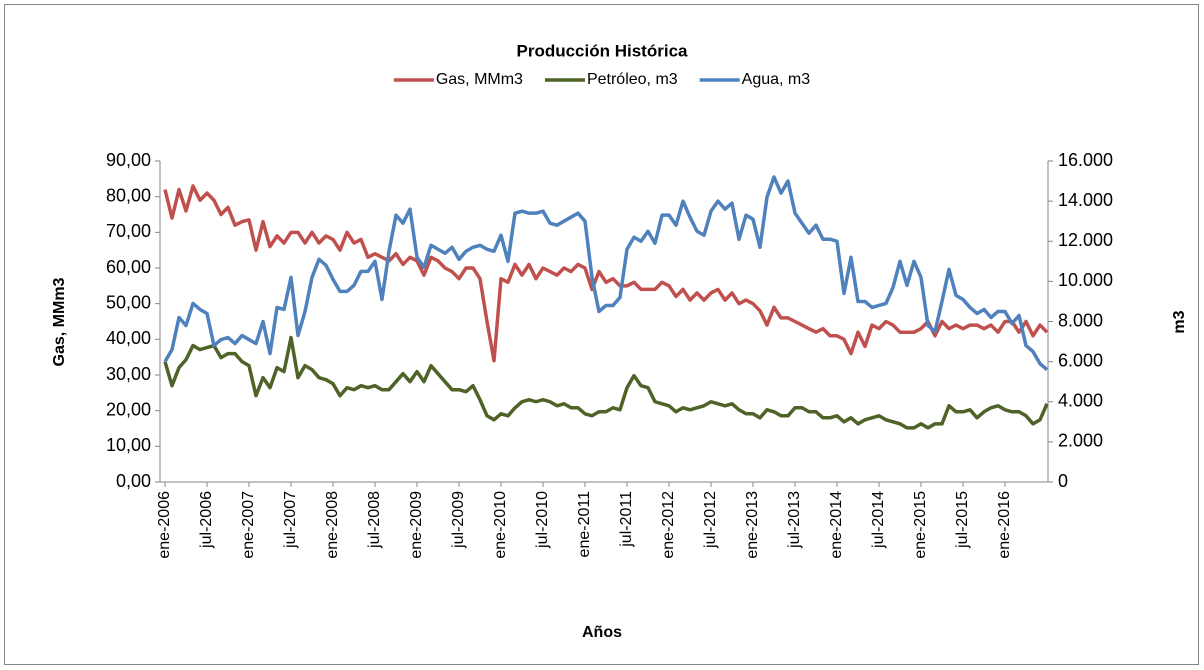 Image resolution: width=1204 pixels, height=670 pixels. Describe the element at coordinates (500, 525) in the screenshot. I see `x-tick-label: ene-2010` at that location.